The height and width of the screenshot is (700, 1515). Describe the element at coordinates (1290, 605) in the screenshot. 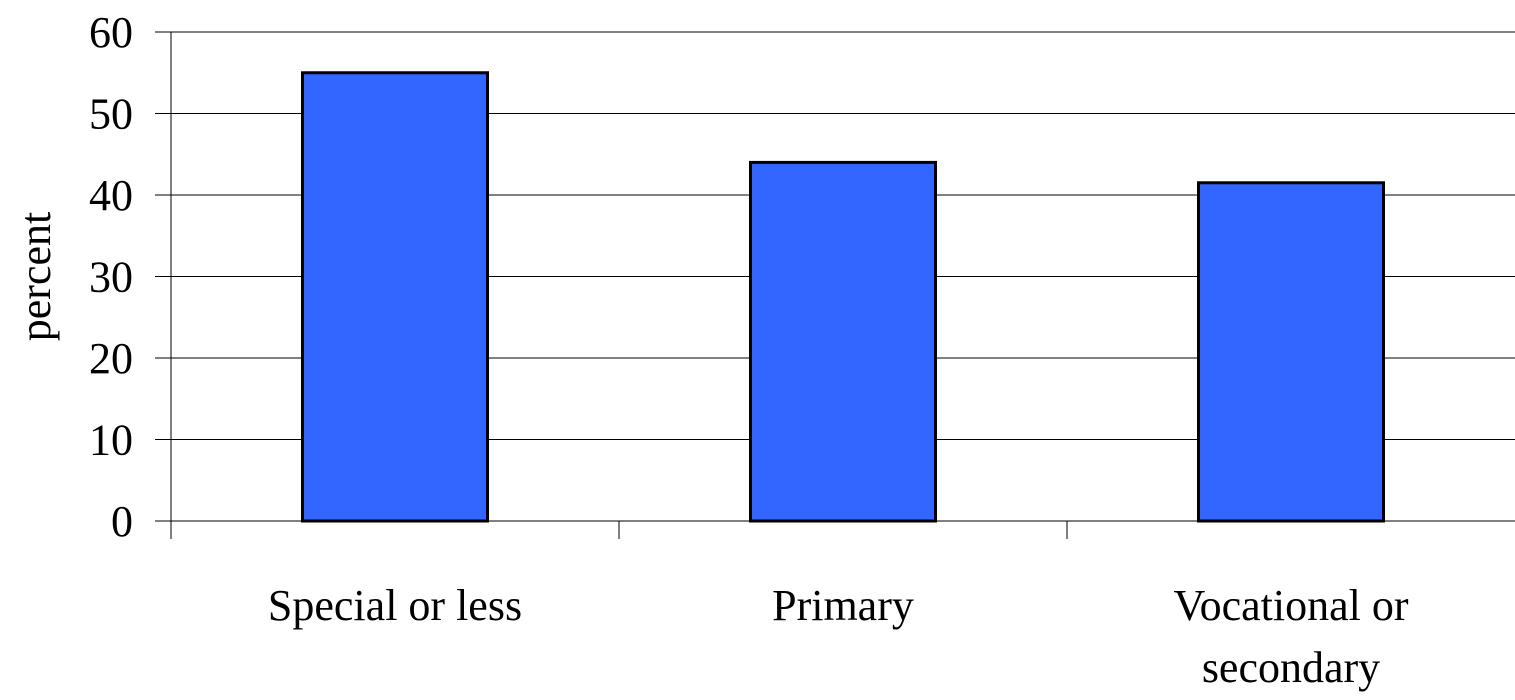

I see `x-category-label: Vocational or` at that location.